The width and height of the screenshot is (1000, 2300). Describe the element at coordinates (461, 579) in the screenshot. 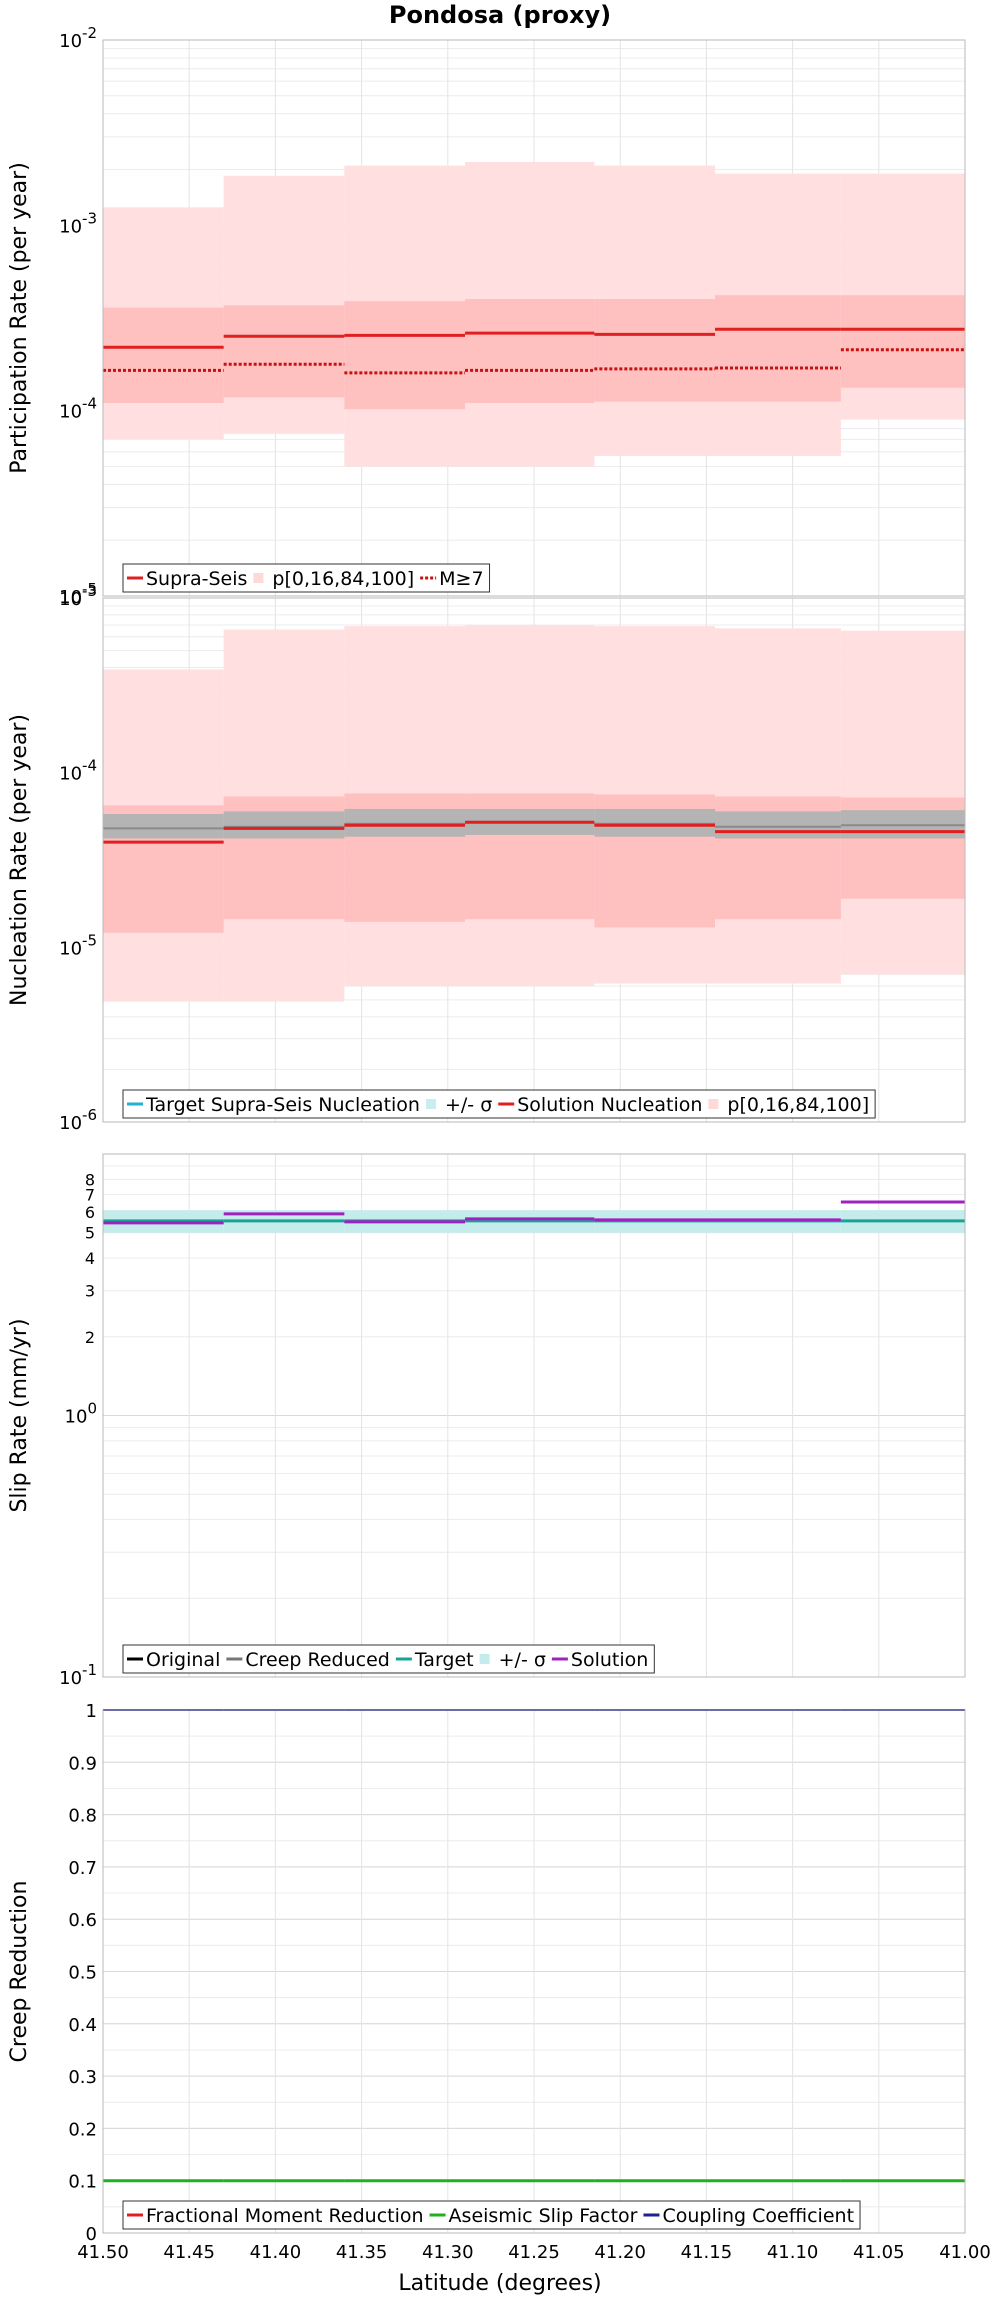

I see `legend-label: M≥7` at that location.